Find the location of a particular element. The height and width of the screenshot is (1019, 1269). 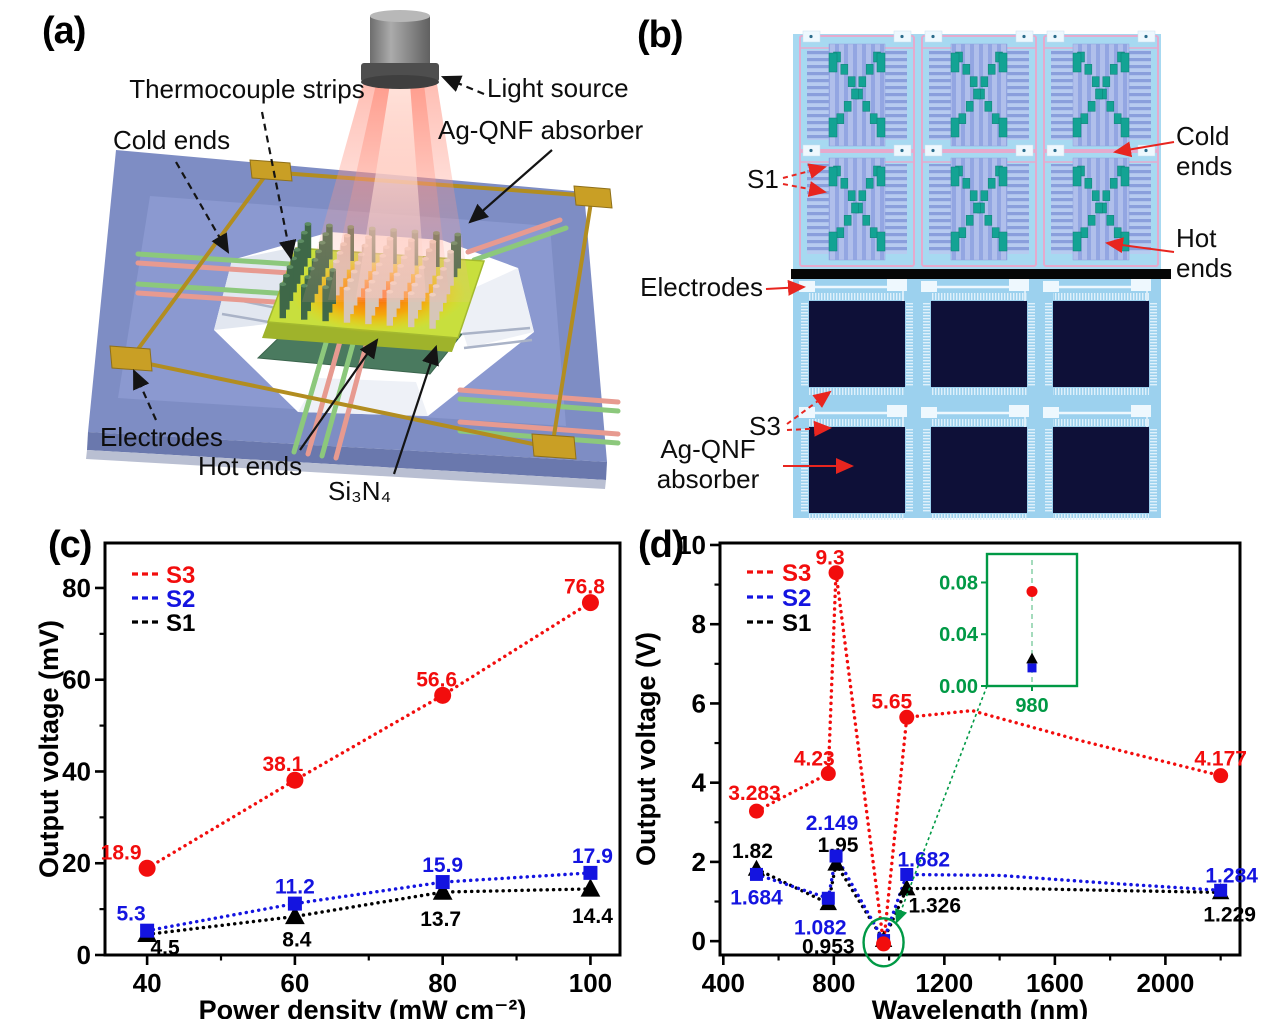

y-tick-label: 10 is located at coordinates (691, 545).